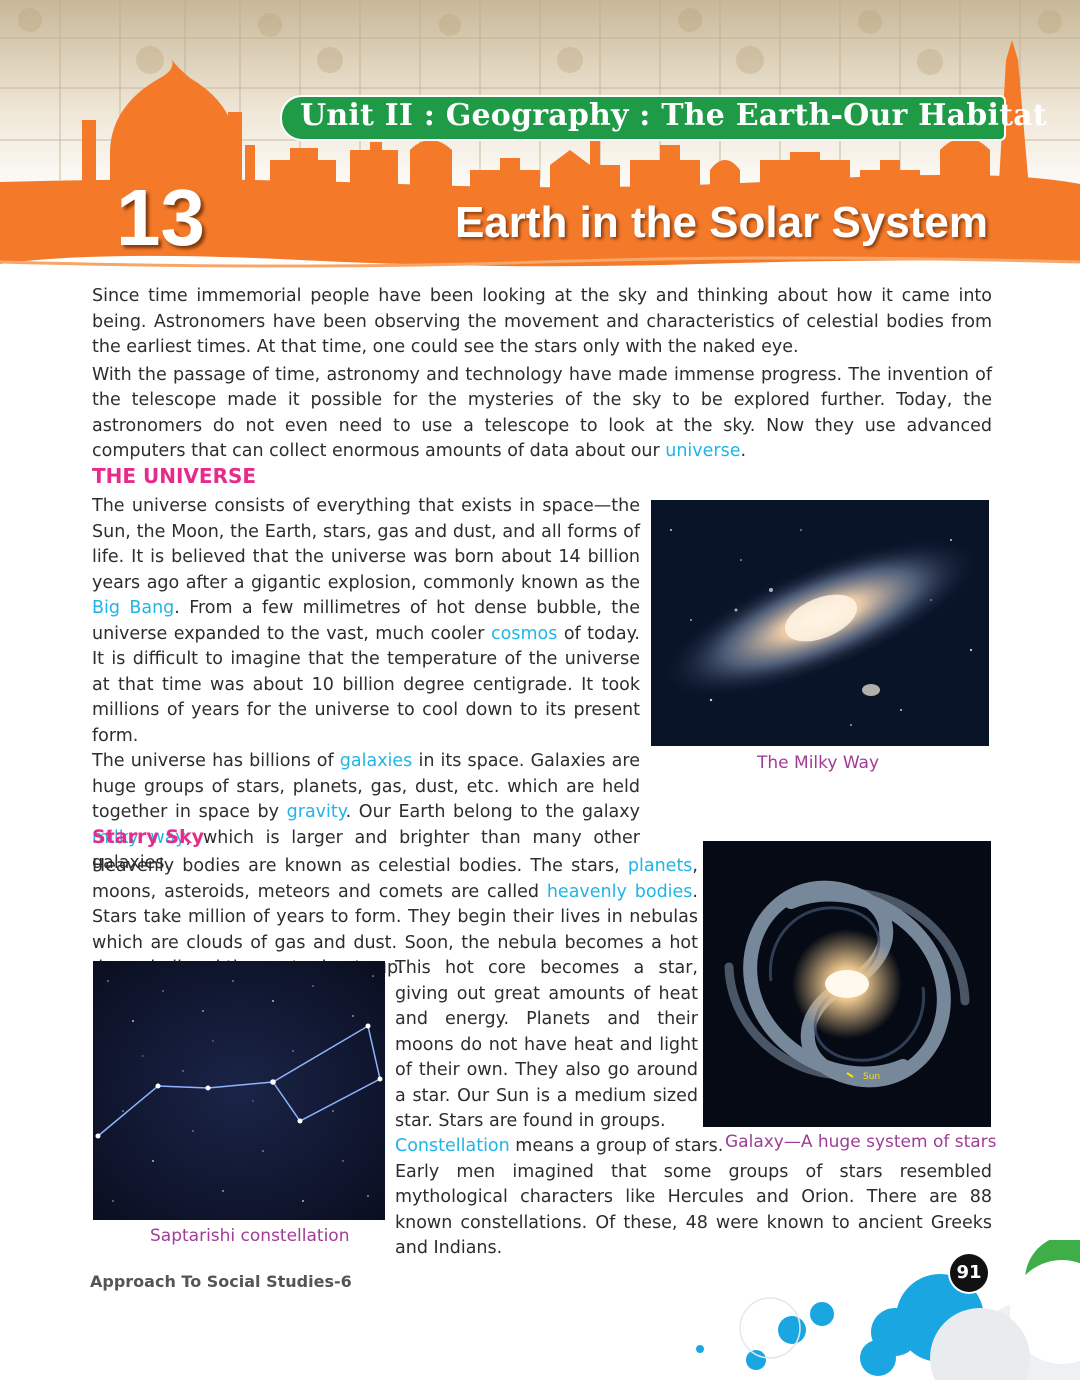 The height and width of the screenshot is (1380, 1080). Describe the element at coordinates (619, 891) in the screenshot. I see `heavenly-bodies-term: heavenly bodies` at that location.